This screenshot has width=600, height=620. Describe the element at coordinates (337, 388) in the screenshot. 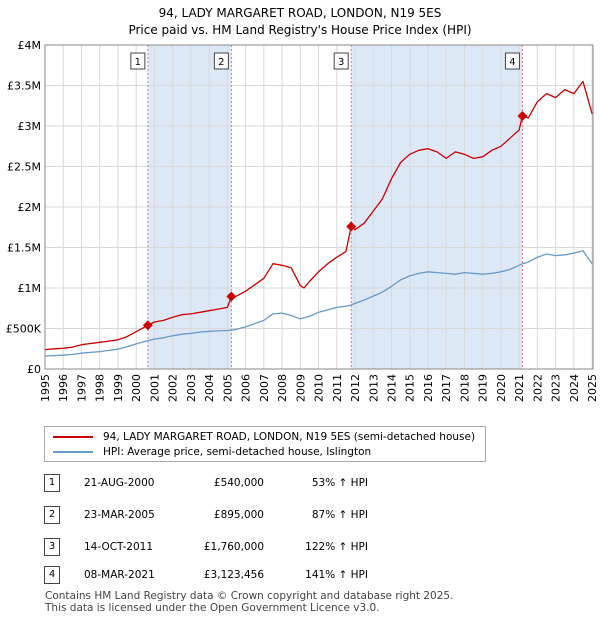

I see `x-tick-label: 2011` at that location.